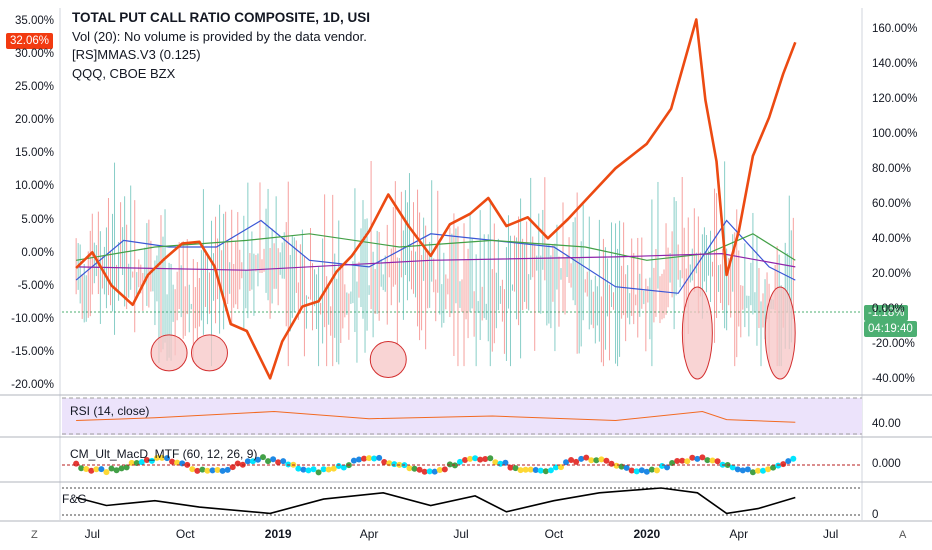 Image resolution: width=932 pixels, height=550 pixels. Describe the element at coordinates (34, 21) in the screenshot. I see `left-axis-tick: 35.00%` at that location.